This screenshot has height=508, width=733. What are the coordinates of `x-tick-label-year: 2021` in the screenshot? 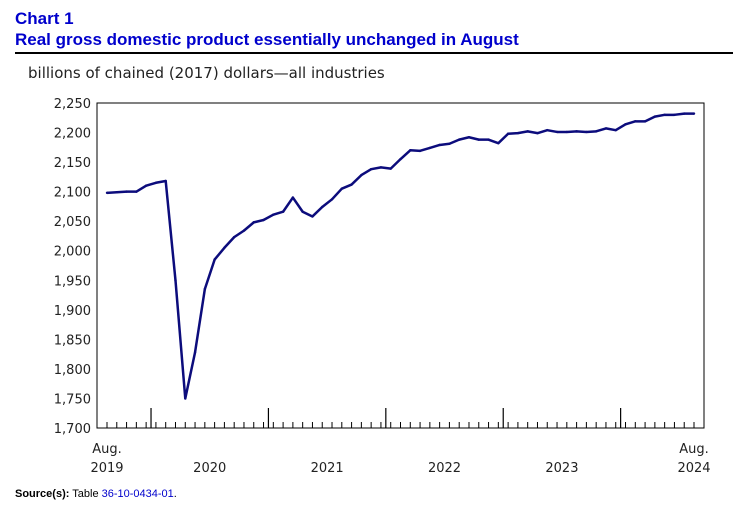 It's located at (327, 468).